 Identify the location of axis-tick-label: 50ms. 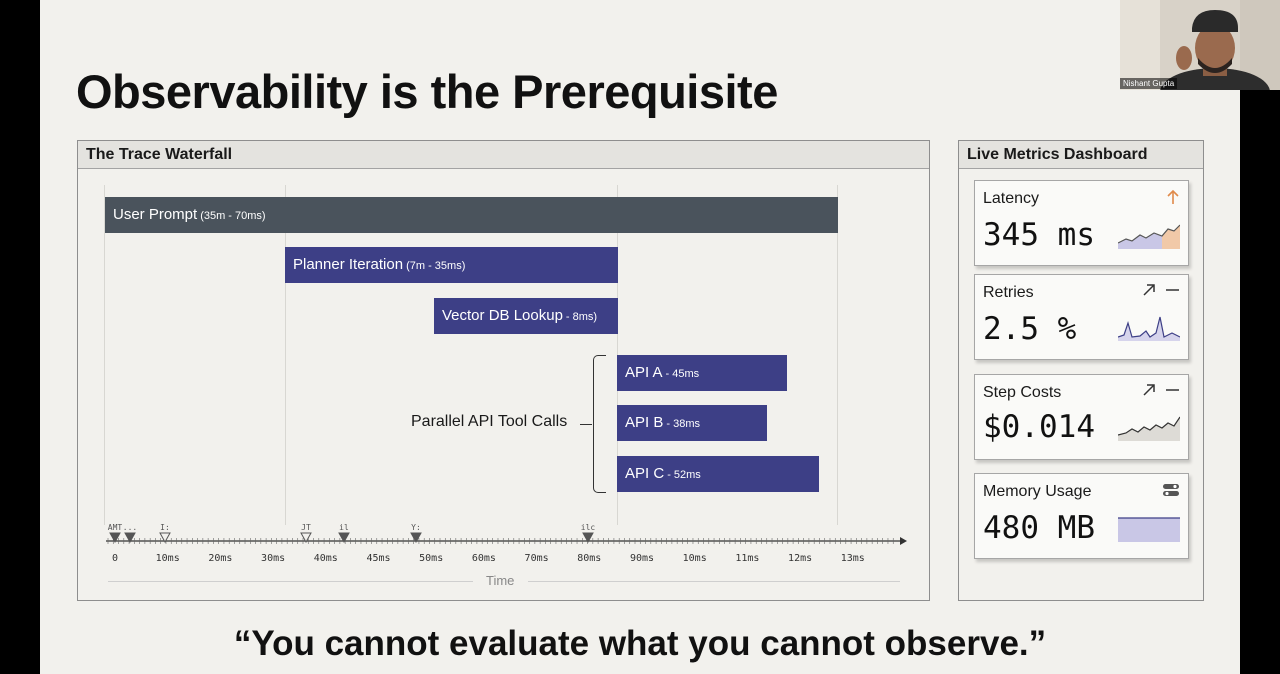
(431, 558).